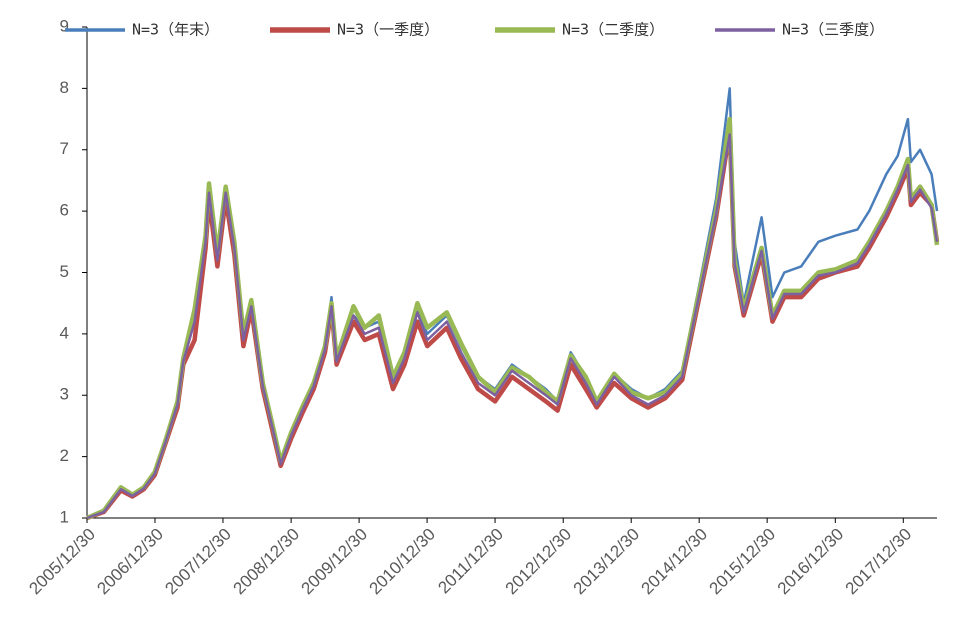 The width and height of the screenshot is (960, 636). Describe the element at coordinates (402, 562) in the screenshot. I see `x-tick-label: 2010/12/30` at that location.